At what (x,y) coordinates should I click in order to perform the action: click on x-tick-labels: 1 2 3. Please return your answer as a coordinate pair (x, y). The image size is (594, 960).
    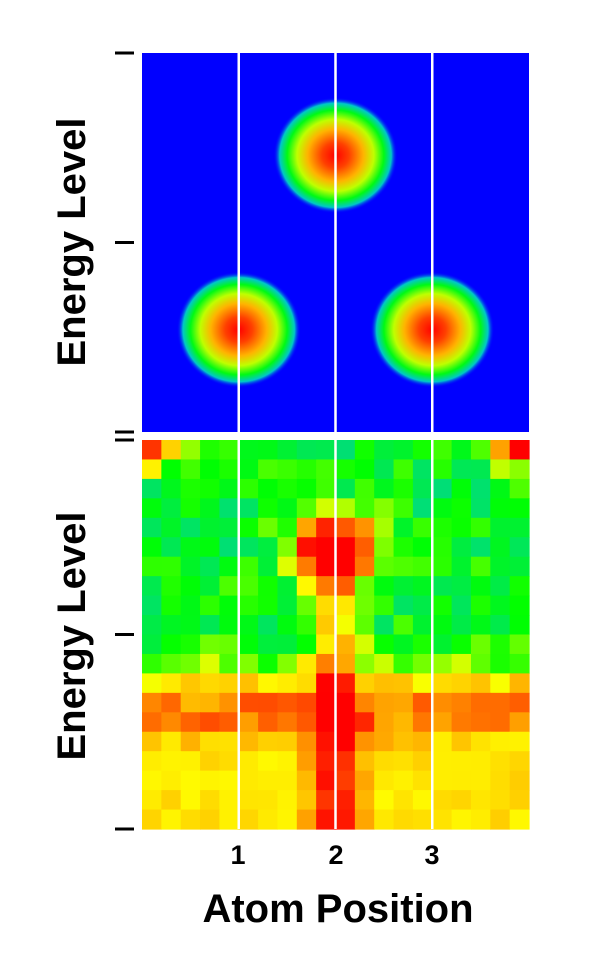
    Looking at the image, I should click on (334, 855).